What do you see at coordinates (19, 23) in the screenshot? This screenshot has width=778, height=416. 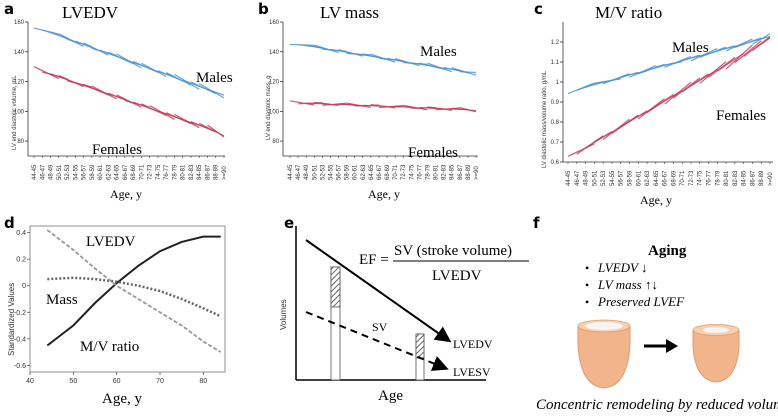 I see `panel-a-ytick-label: 160` at bounding box center [19, 23].